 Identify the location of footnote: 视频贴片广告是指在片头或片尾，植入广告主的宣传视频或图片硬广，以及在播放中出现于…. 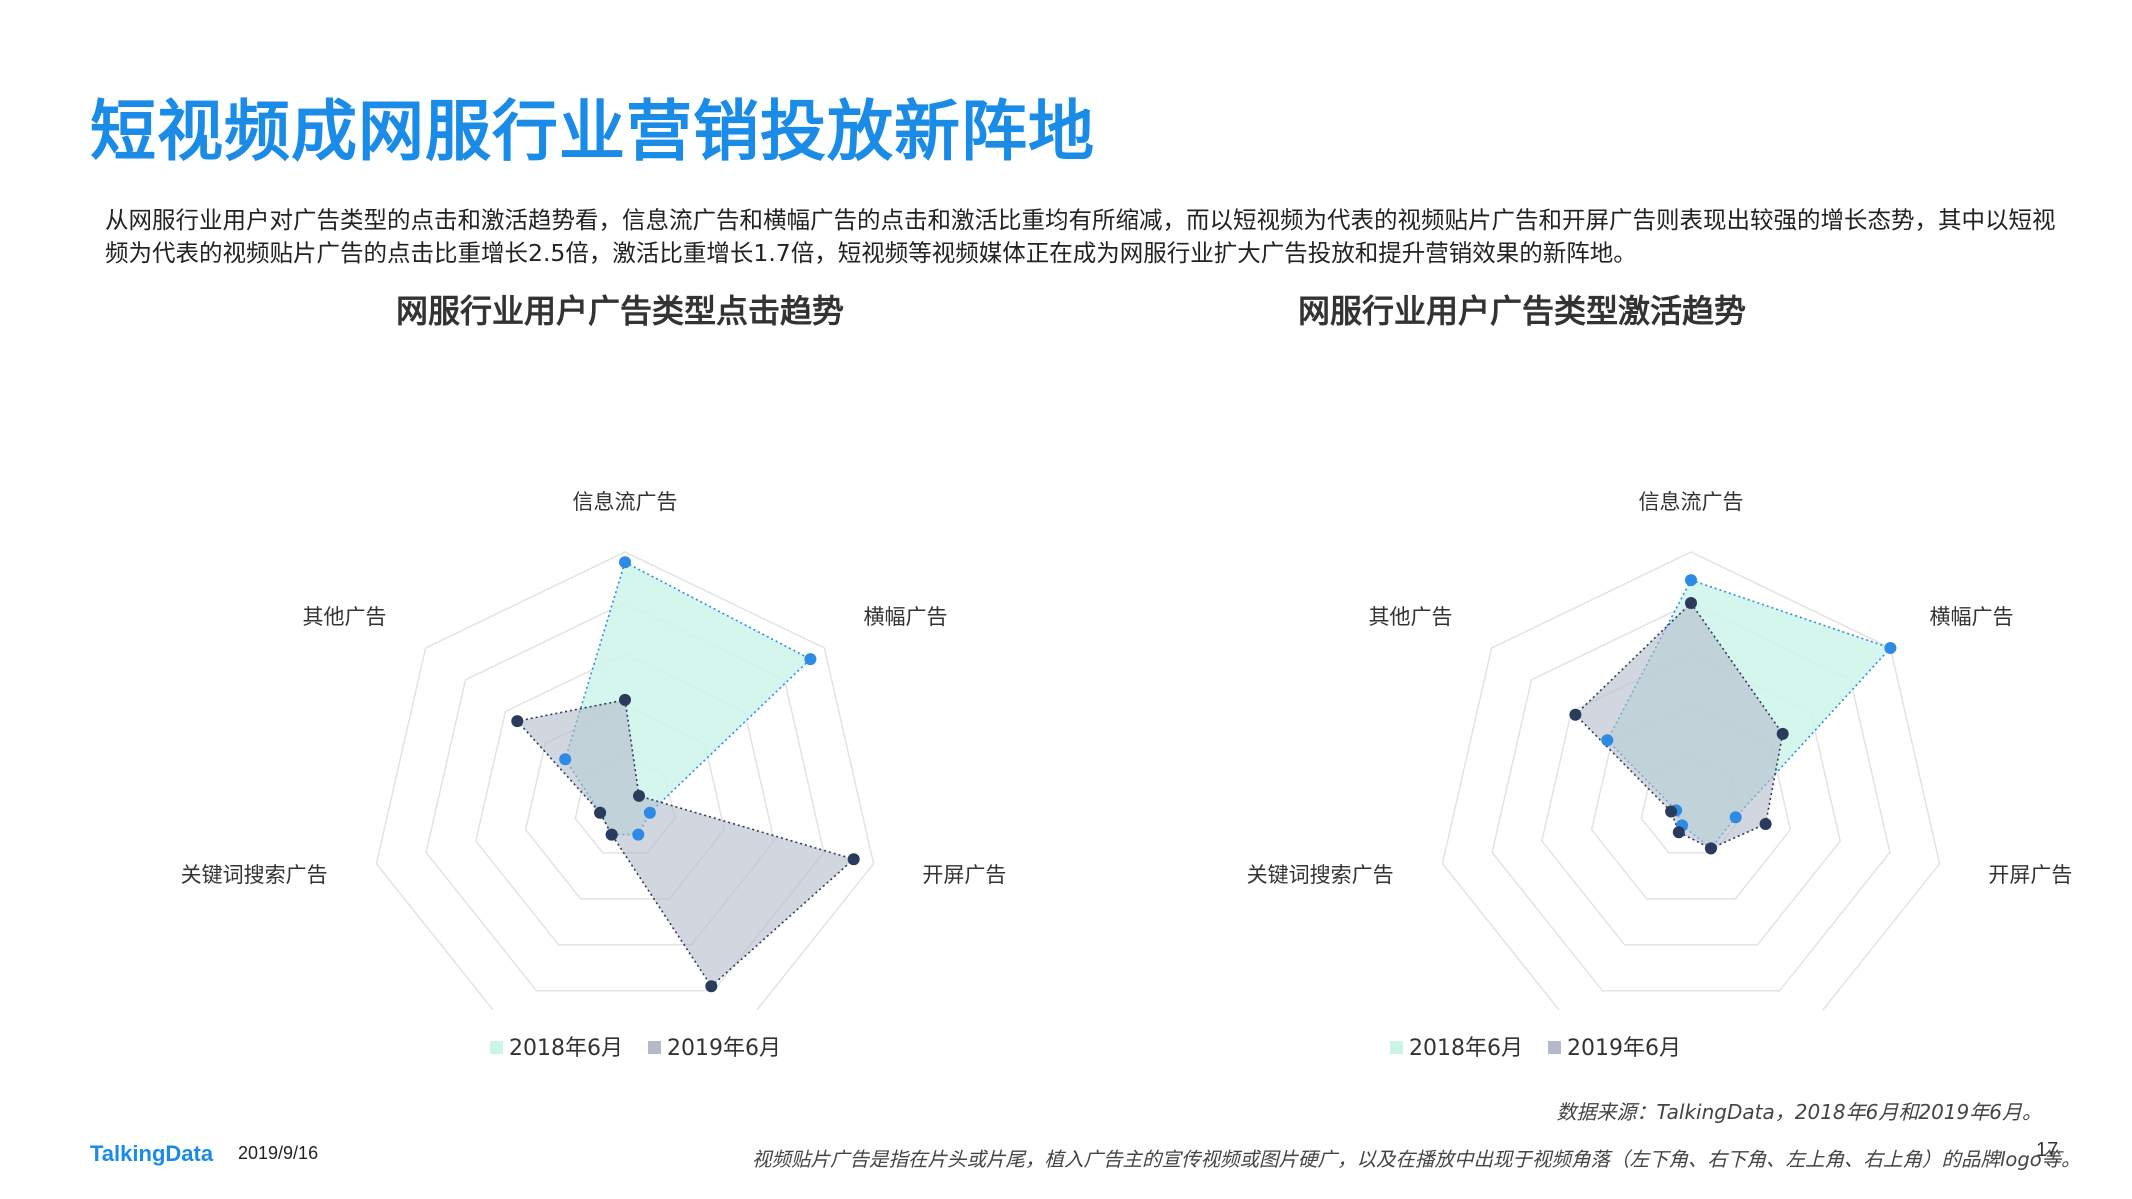
(1416, 1159).